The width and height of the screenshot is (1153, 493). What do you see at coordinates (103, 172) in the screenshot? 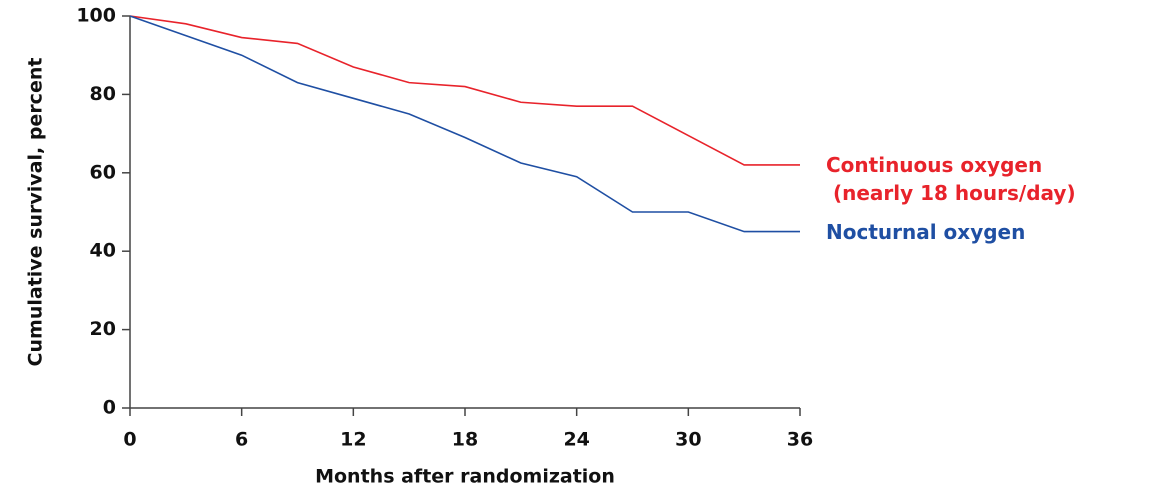
I see `y-tick-label: 60` at bounding box center [103, 172].